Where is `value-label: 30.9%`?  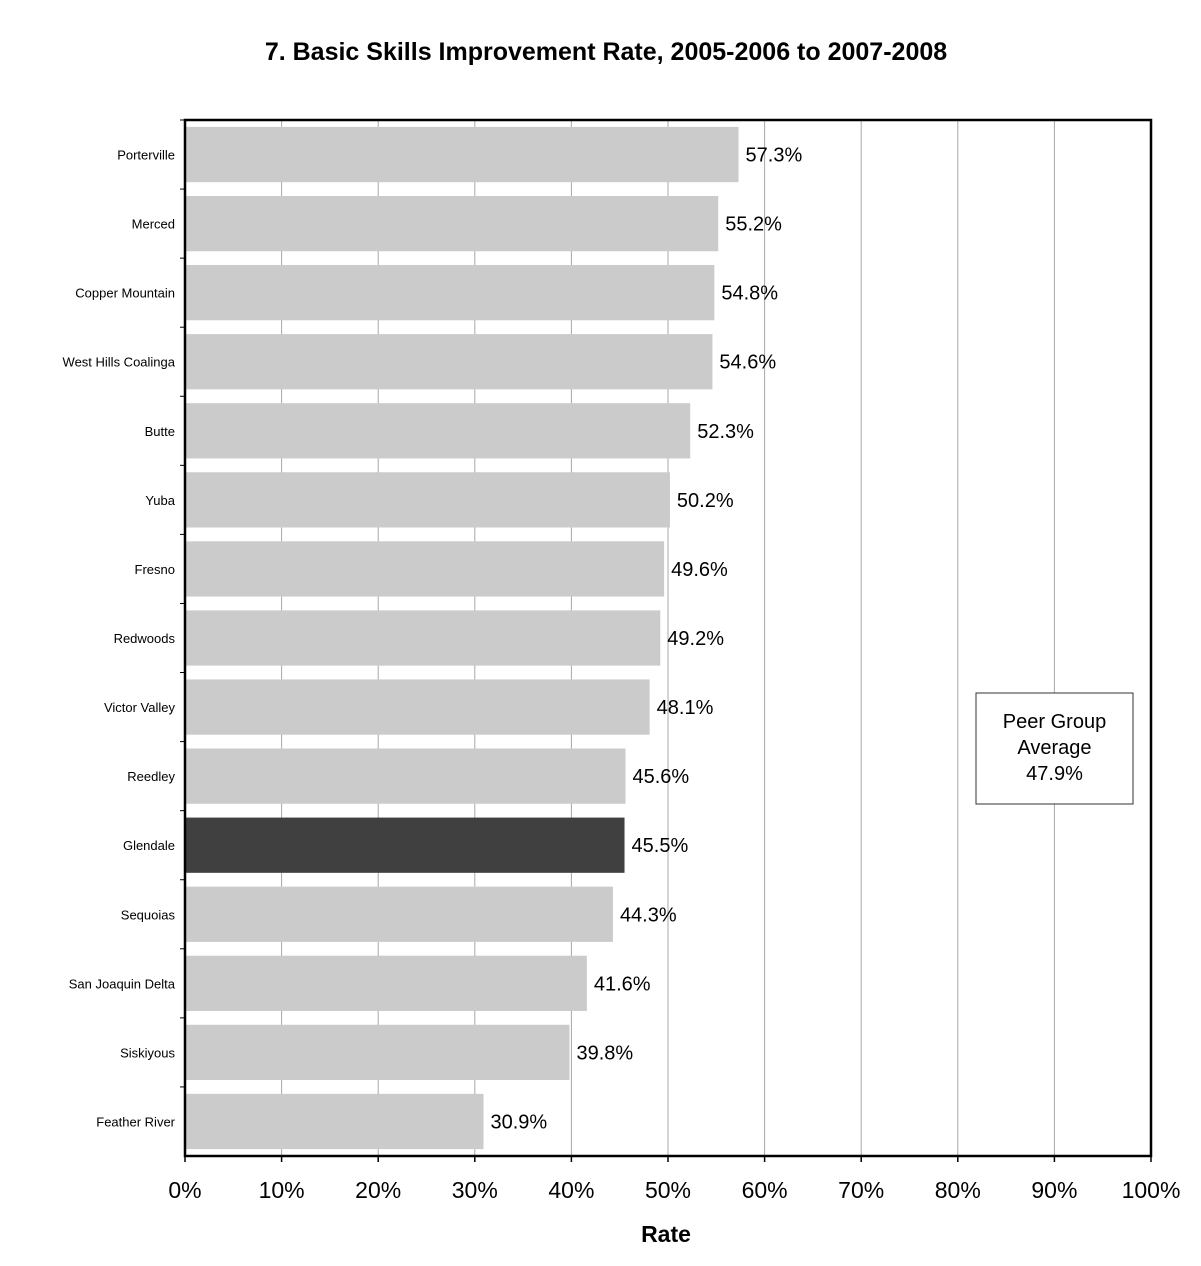 value-label: 30.9% is located at coordinates (518, 1122).